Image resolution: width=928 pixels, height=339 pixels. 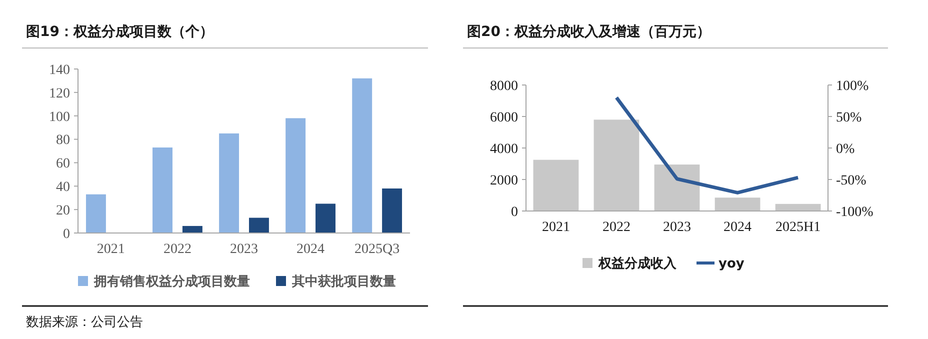 I want to click on legend-label: yoy, so click(x=731, y=264).